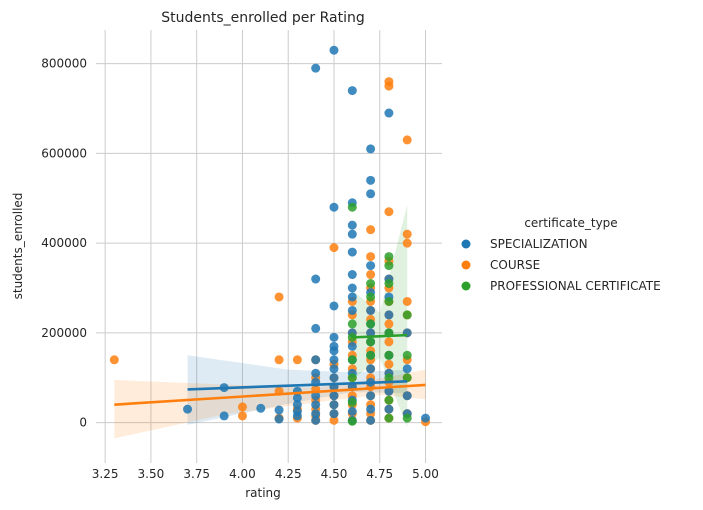 Image resolution: width=703 pixels, height=510 pixels. Describe the element at coordinates (196, 474) in the screenshot. I see `x-tick-label: 3.75` at that location.